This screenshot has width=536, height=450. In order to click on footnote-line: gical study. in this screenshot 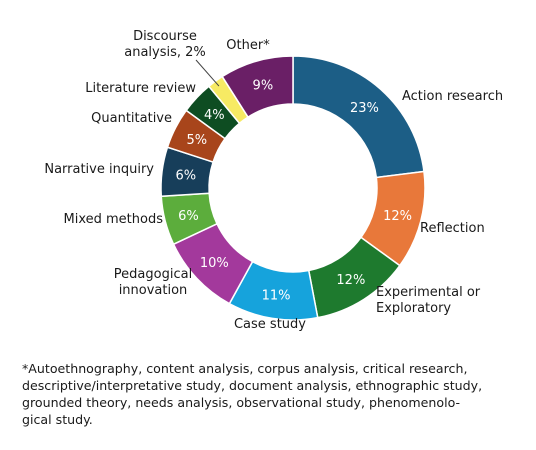, I will do `click(57, 419)`.